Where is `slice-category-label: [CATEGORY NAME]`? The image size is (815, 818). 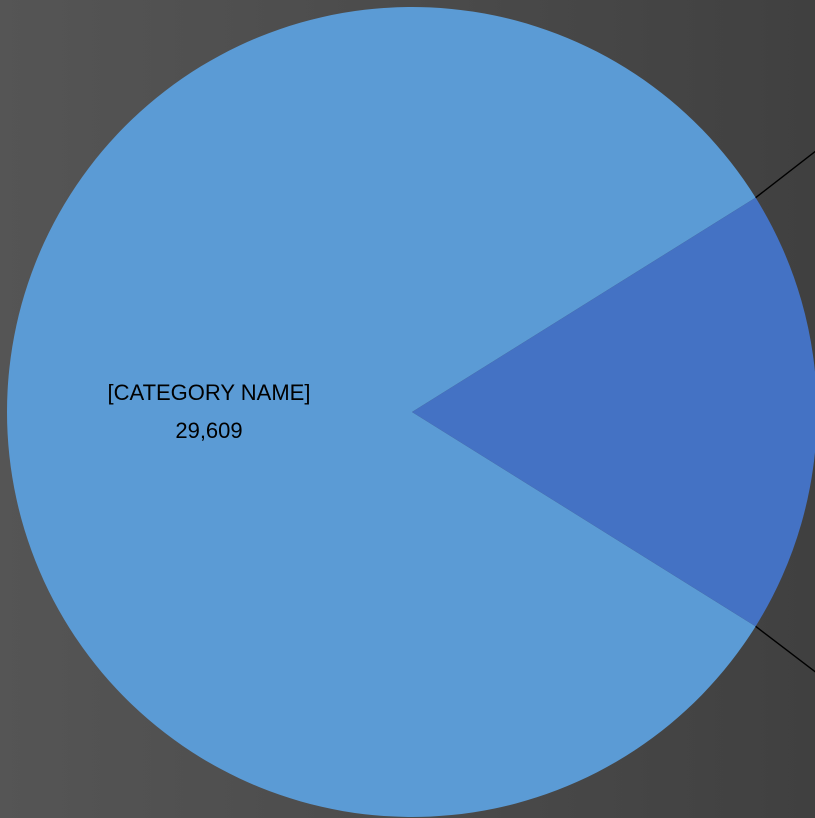
slice-category-label: [CATEGORY NAME] is located at coordinates (209, 392).